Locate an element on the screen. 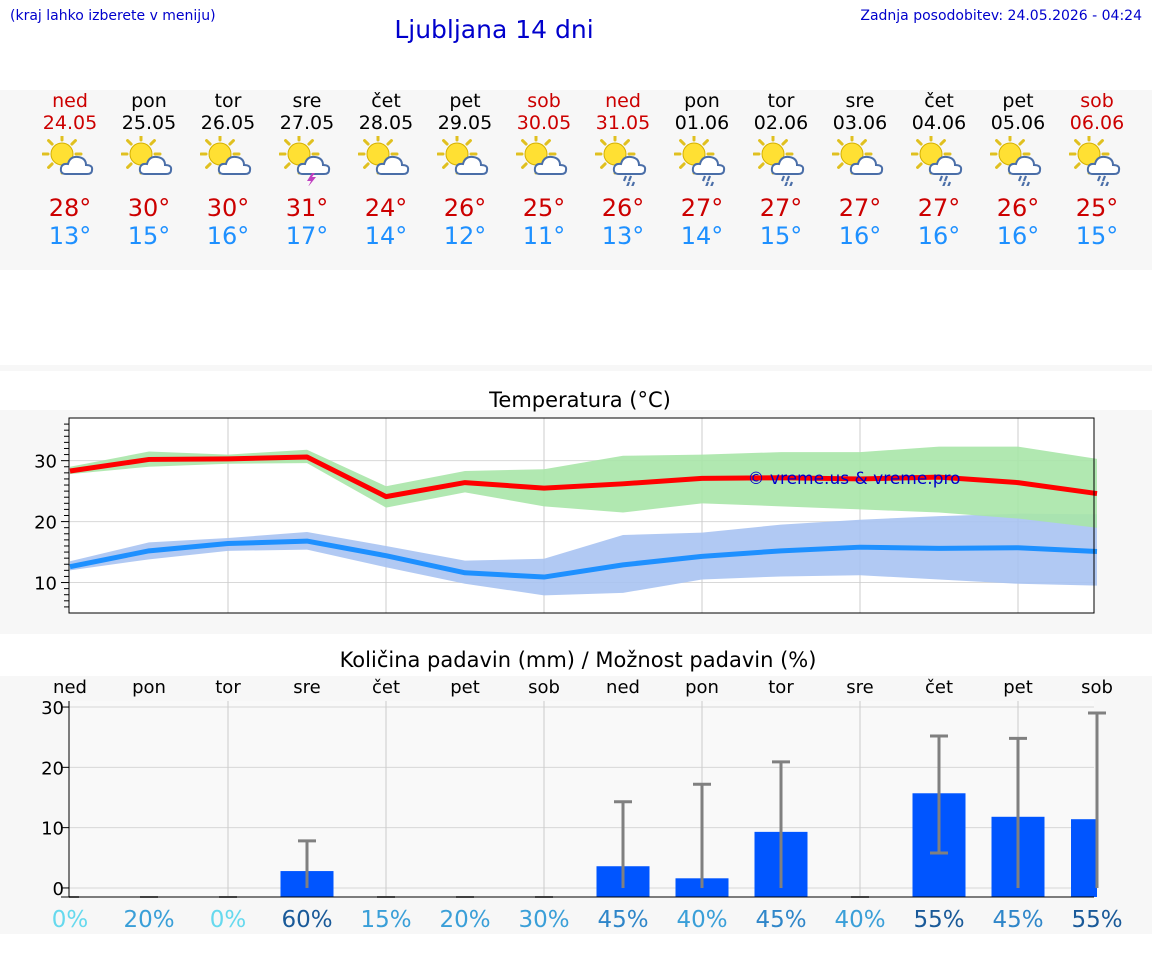 Image resolution: width=1152 pixels, height=975 pixels. min-temp: 13° is located at coordinates (70, 236).